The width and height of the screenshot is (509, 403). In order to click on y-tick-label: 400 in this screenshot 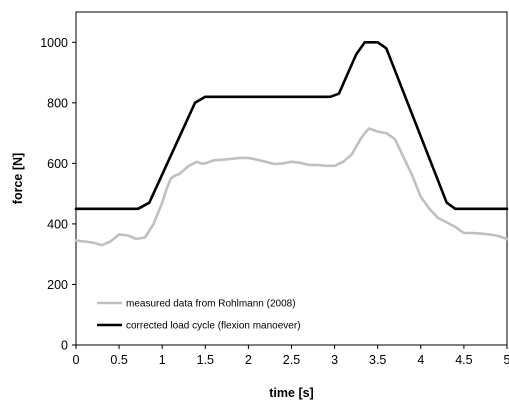, I will do `click(57, 224)`.